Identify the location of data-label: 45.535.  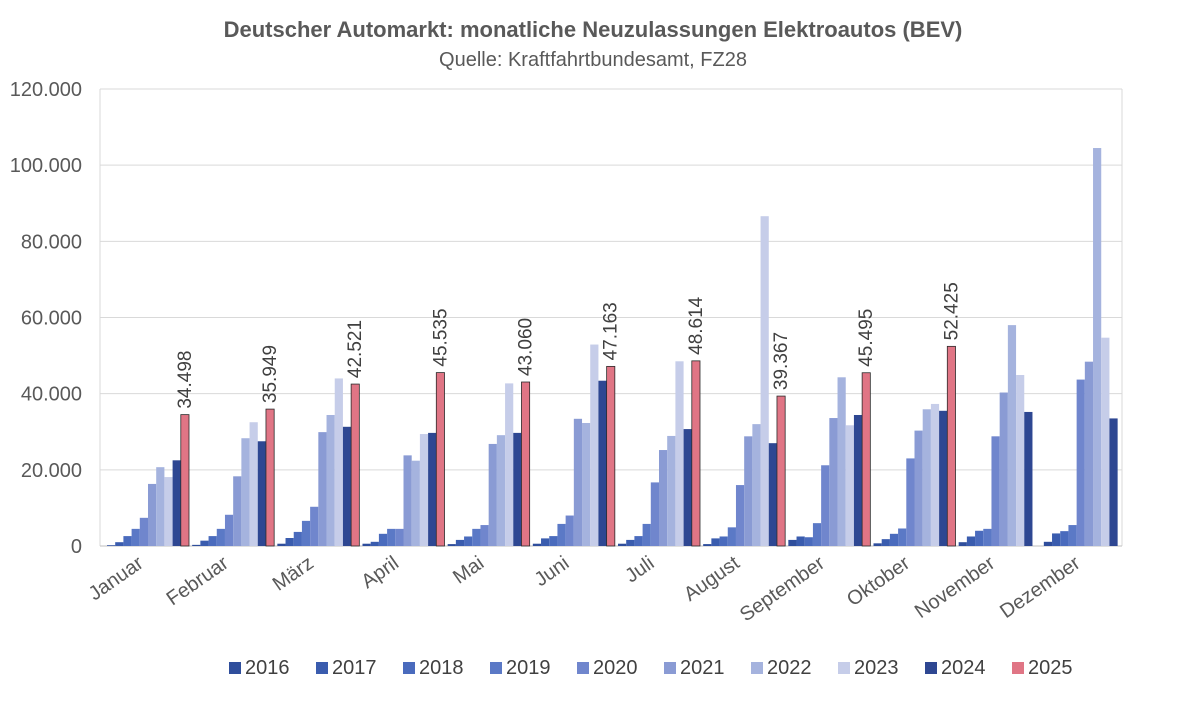
(440, 337).